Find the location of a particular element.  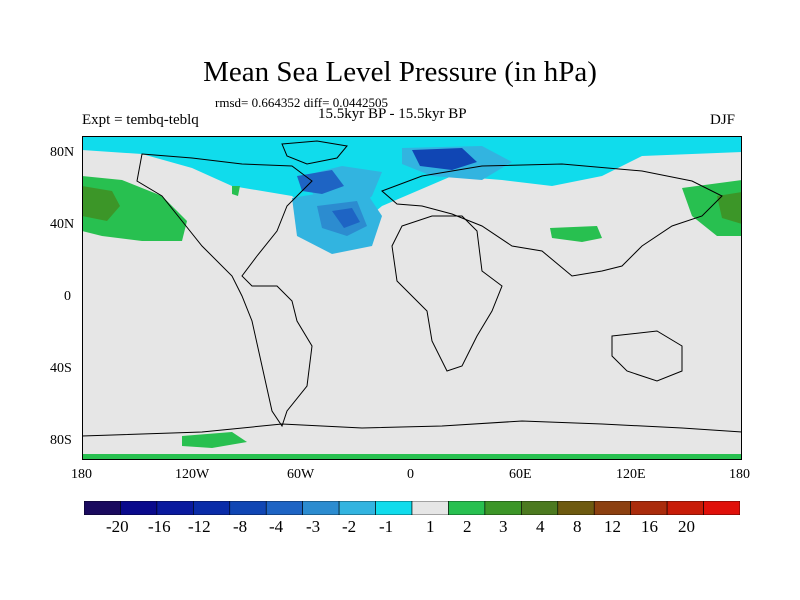

colorbar-label: 4 is located at coordinates (540, 526).